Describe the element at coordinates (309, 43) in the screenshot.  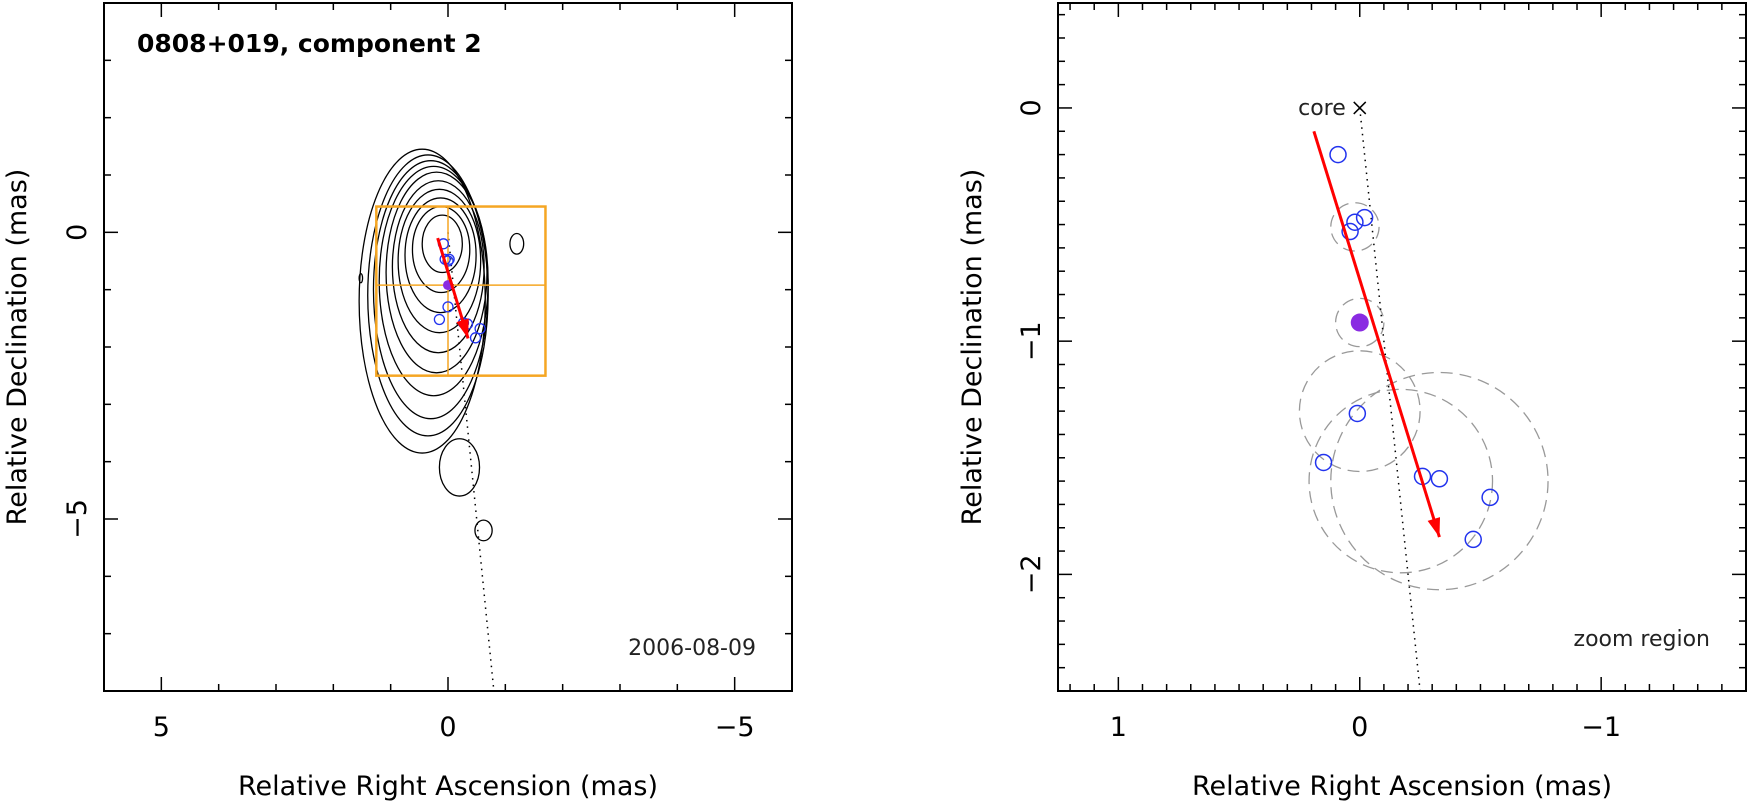
I see `left-panel-title: 0808+019, component 2` at that location.